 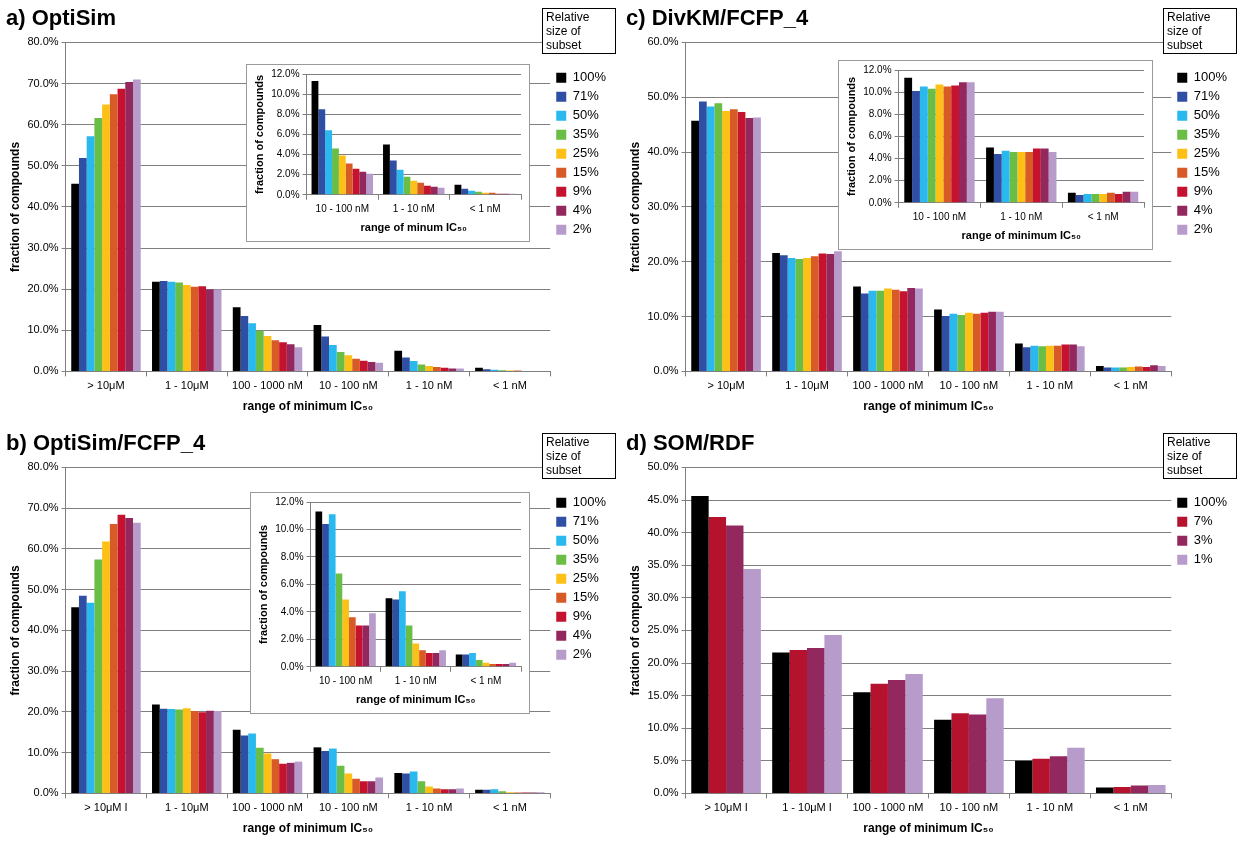 What do you see at coordinates (877, 69) in the screenshot?
I see `y-tick-label: 12.0%` at bounding box center [877, 69].